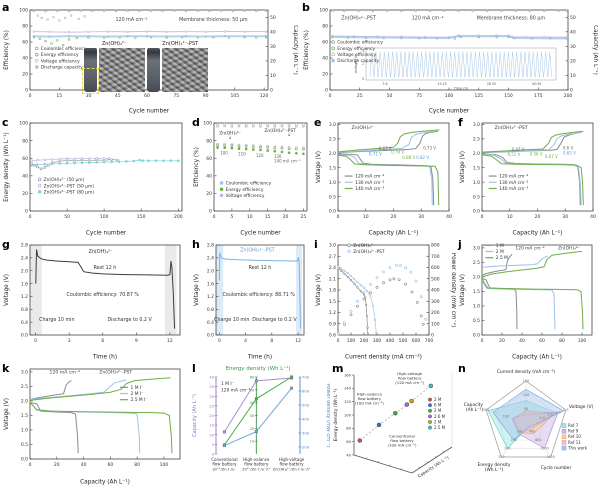 This screenshot has width=600, height=486. What do you see at coordinates (6, 167) in the screenshot?
I see `svg-text: Energy density (Wh L⁻¹)` at bounding box center [6, 167].